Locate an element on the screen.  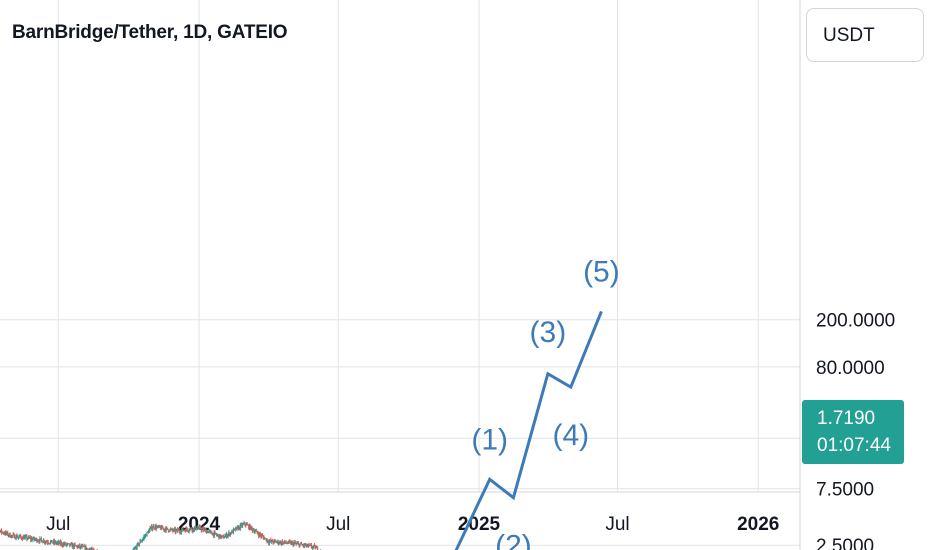
y-tick-label: 200.0000 is located at coordinates (855, 321).